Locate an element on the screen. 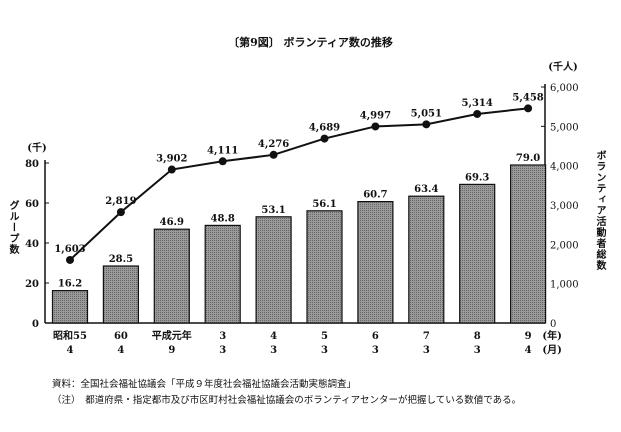 The height and width of the screenshot is (432, 621). line-value-label: 4,111 is located at coordinates (222, 150).